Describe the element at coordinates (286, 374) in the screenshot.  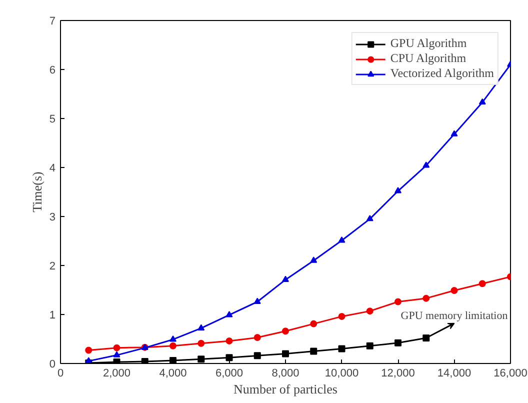
I see `x-tick-label: 8,000` at that location.